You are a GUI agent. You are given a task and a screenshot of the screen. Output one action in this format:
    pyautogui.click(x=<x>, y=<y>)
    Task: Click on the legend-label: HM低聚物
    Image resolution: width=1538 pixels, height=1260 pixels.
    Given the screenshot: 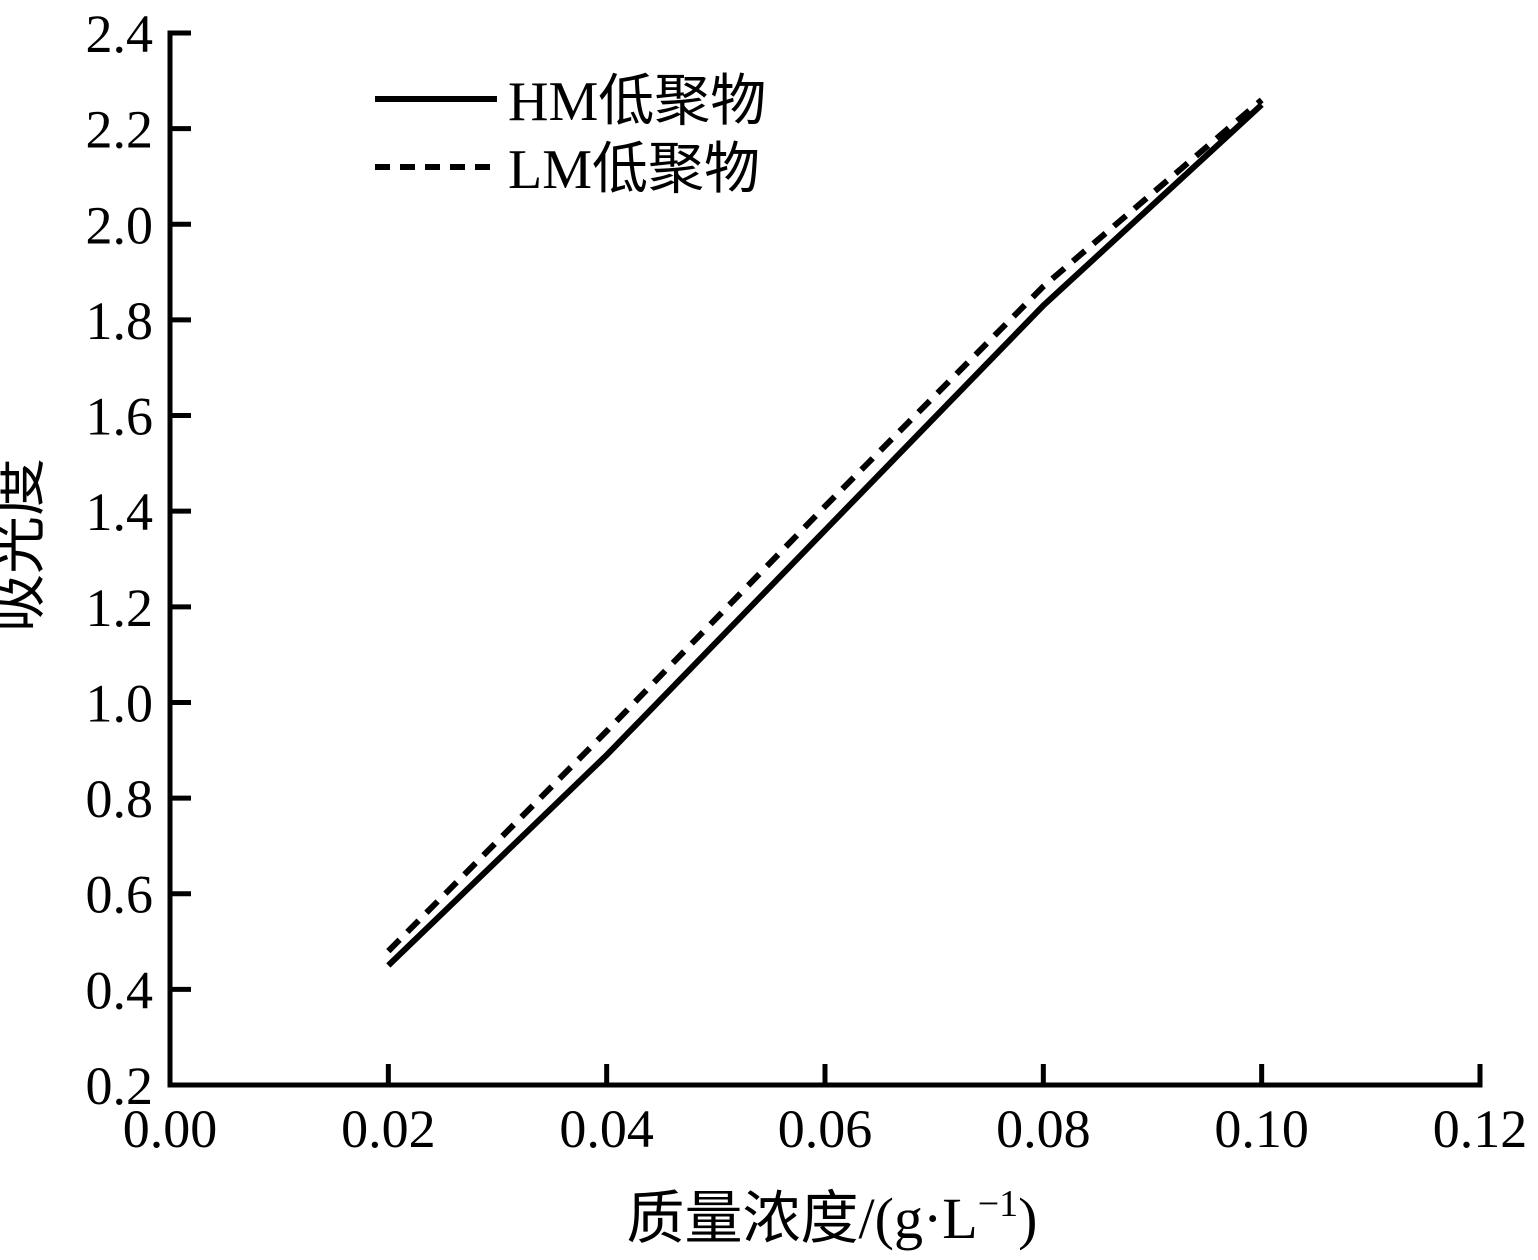 What is the action you would take?
    pyautogui.click(x=637, y=102)
    